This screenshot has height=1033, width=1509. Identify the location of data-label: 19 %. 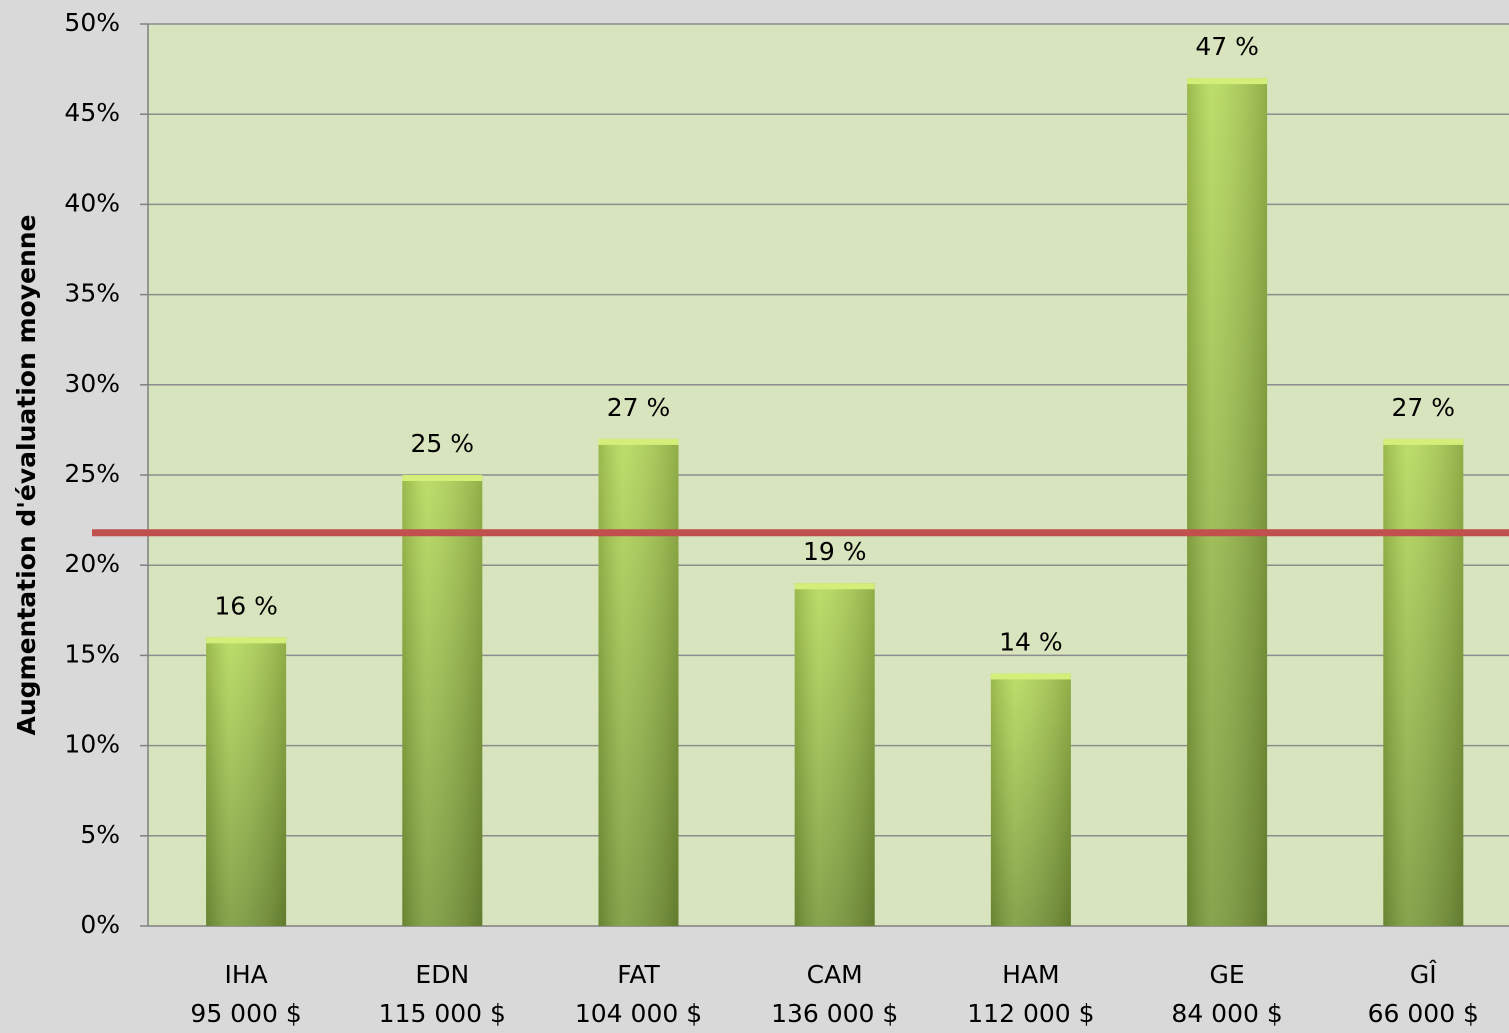
(835, 551).